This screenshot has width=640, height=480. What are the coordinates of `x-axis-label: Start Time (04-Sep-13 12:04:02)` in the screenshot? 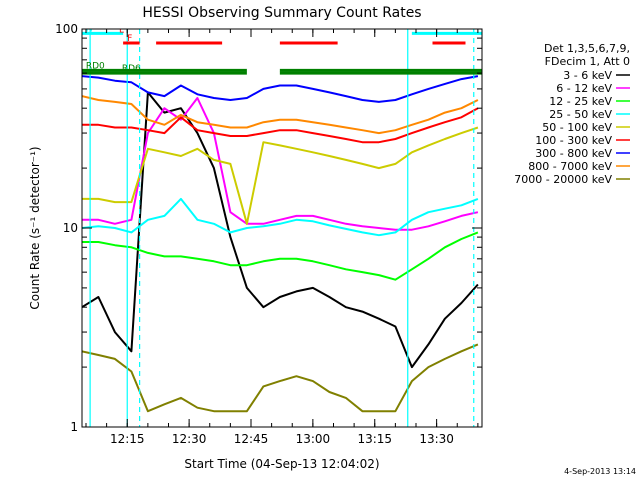 It's located at (281, 464).